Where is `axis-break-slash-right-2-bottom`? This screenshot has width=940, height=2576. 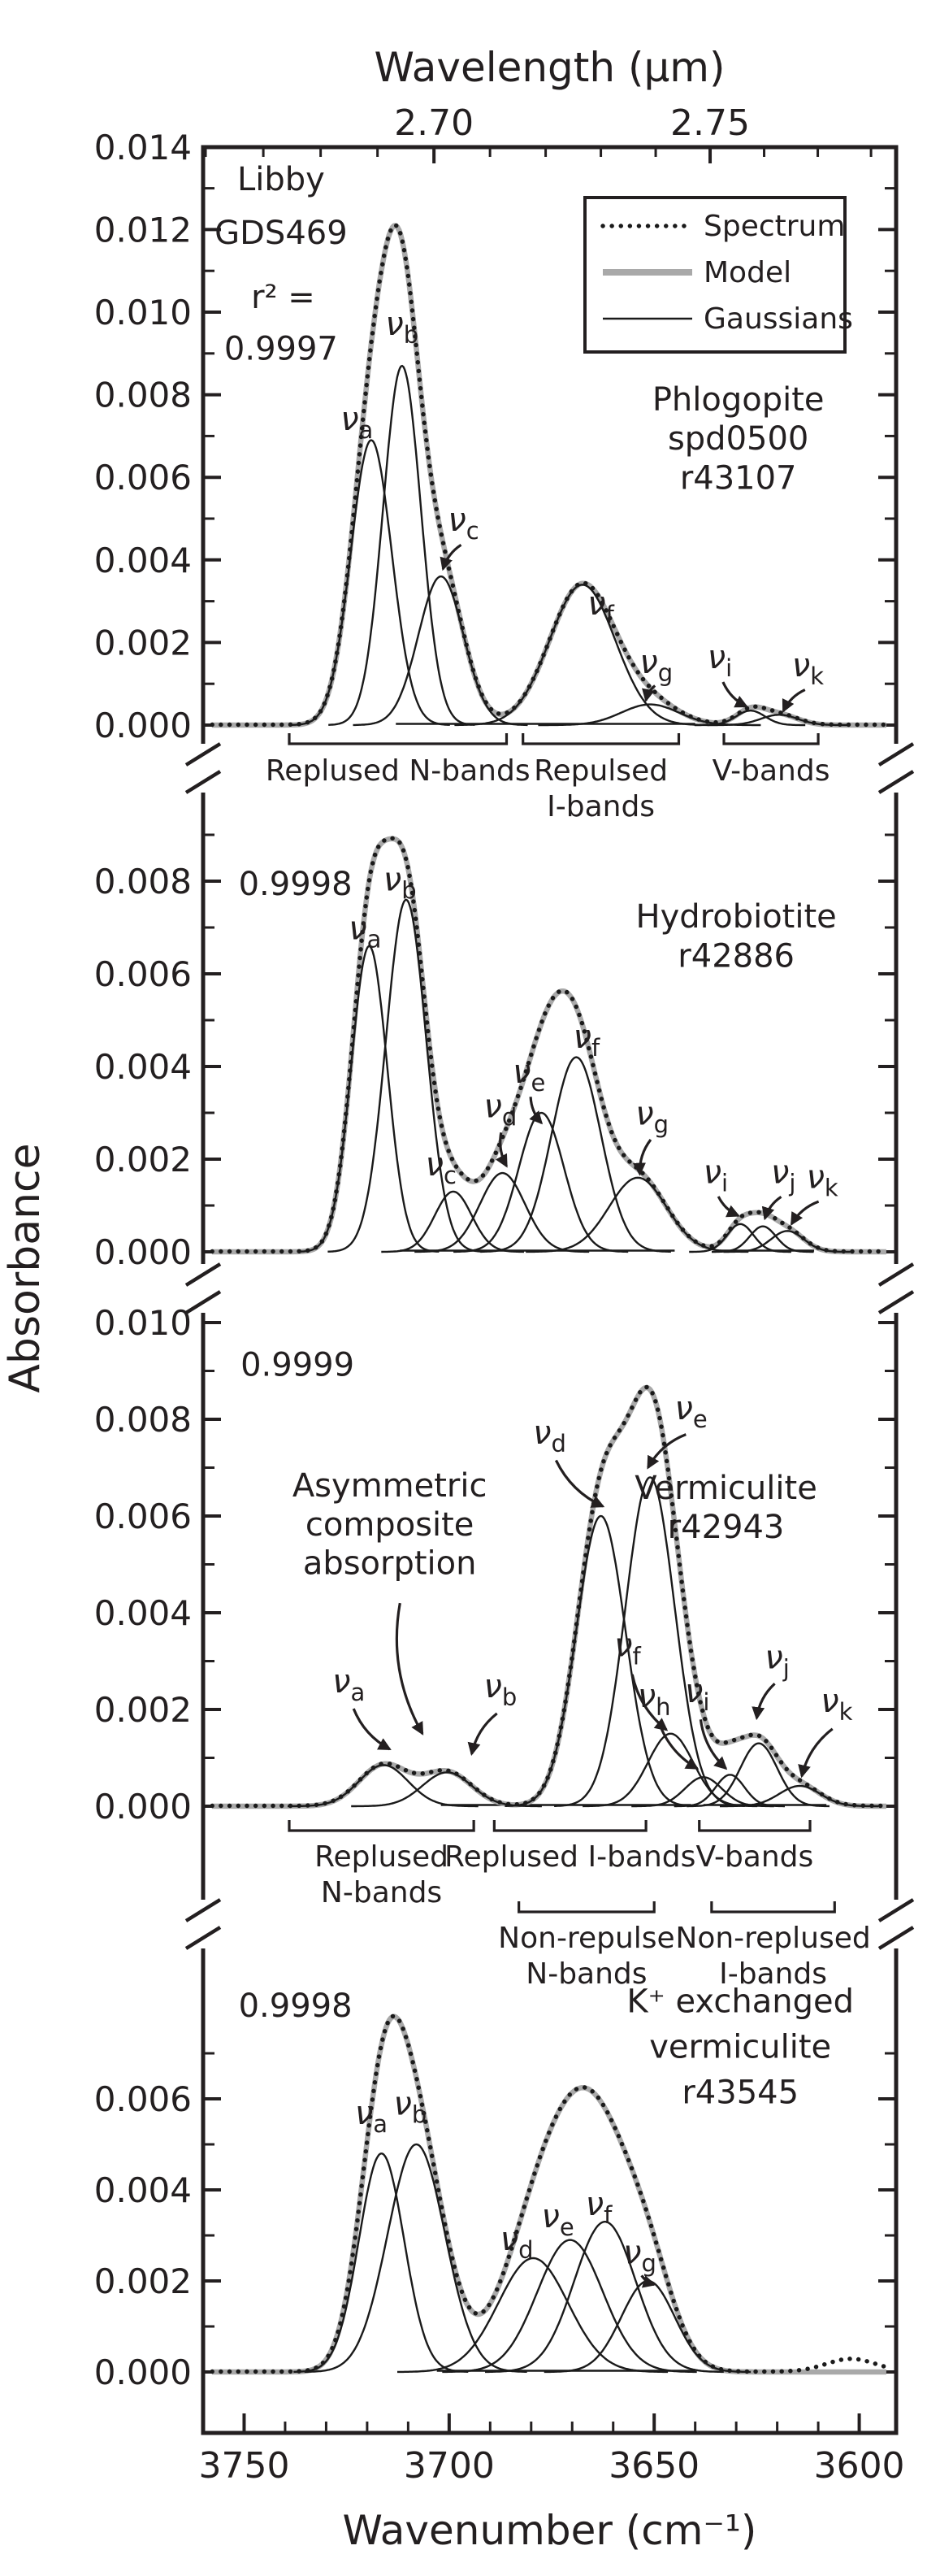
axis-break-slash-right-2-bottom is located at coordinates (896, 1938).